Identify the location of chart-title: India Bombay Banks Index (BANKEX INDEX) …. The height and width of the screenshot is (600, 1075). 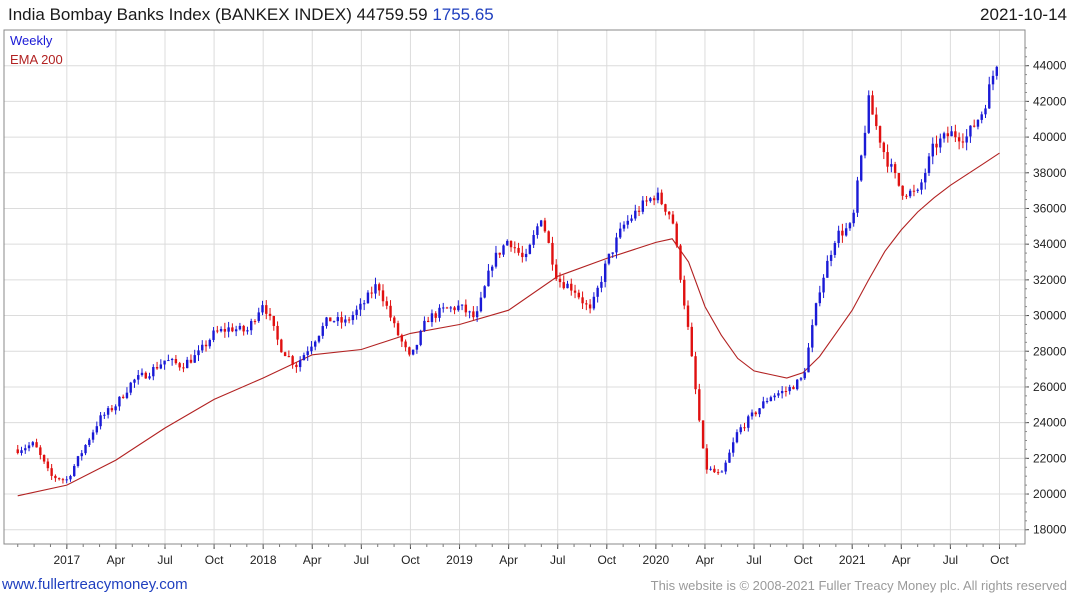
(251, 15).